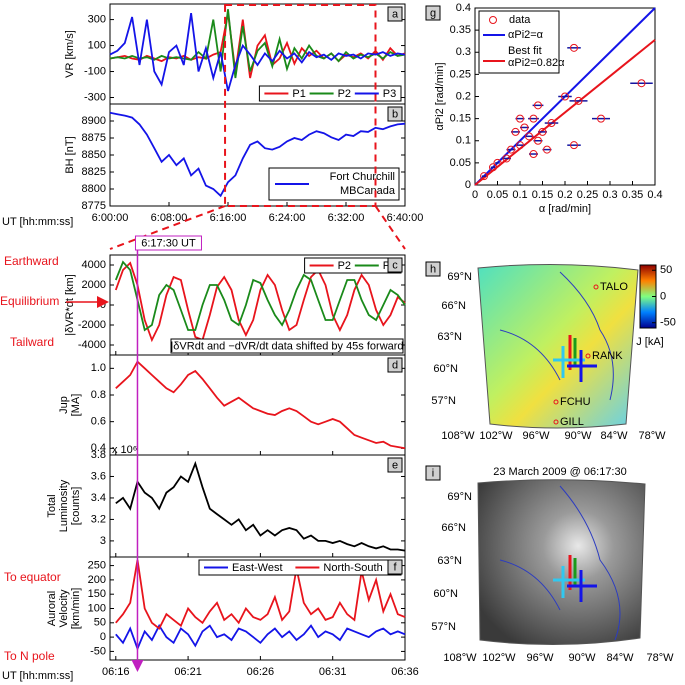 The image size is (685, 685). Describe the element at coordinates (64, 505) in the screenshot. I see `y-axis-label: Luminosity` at that location.